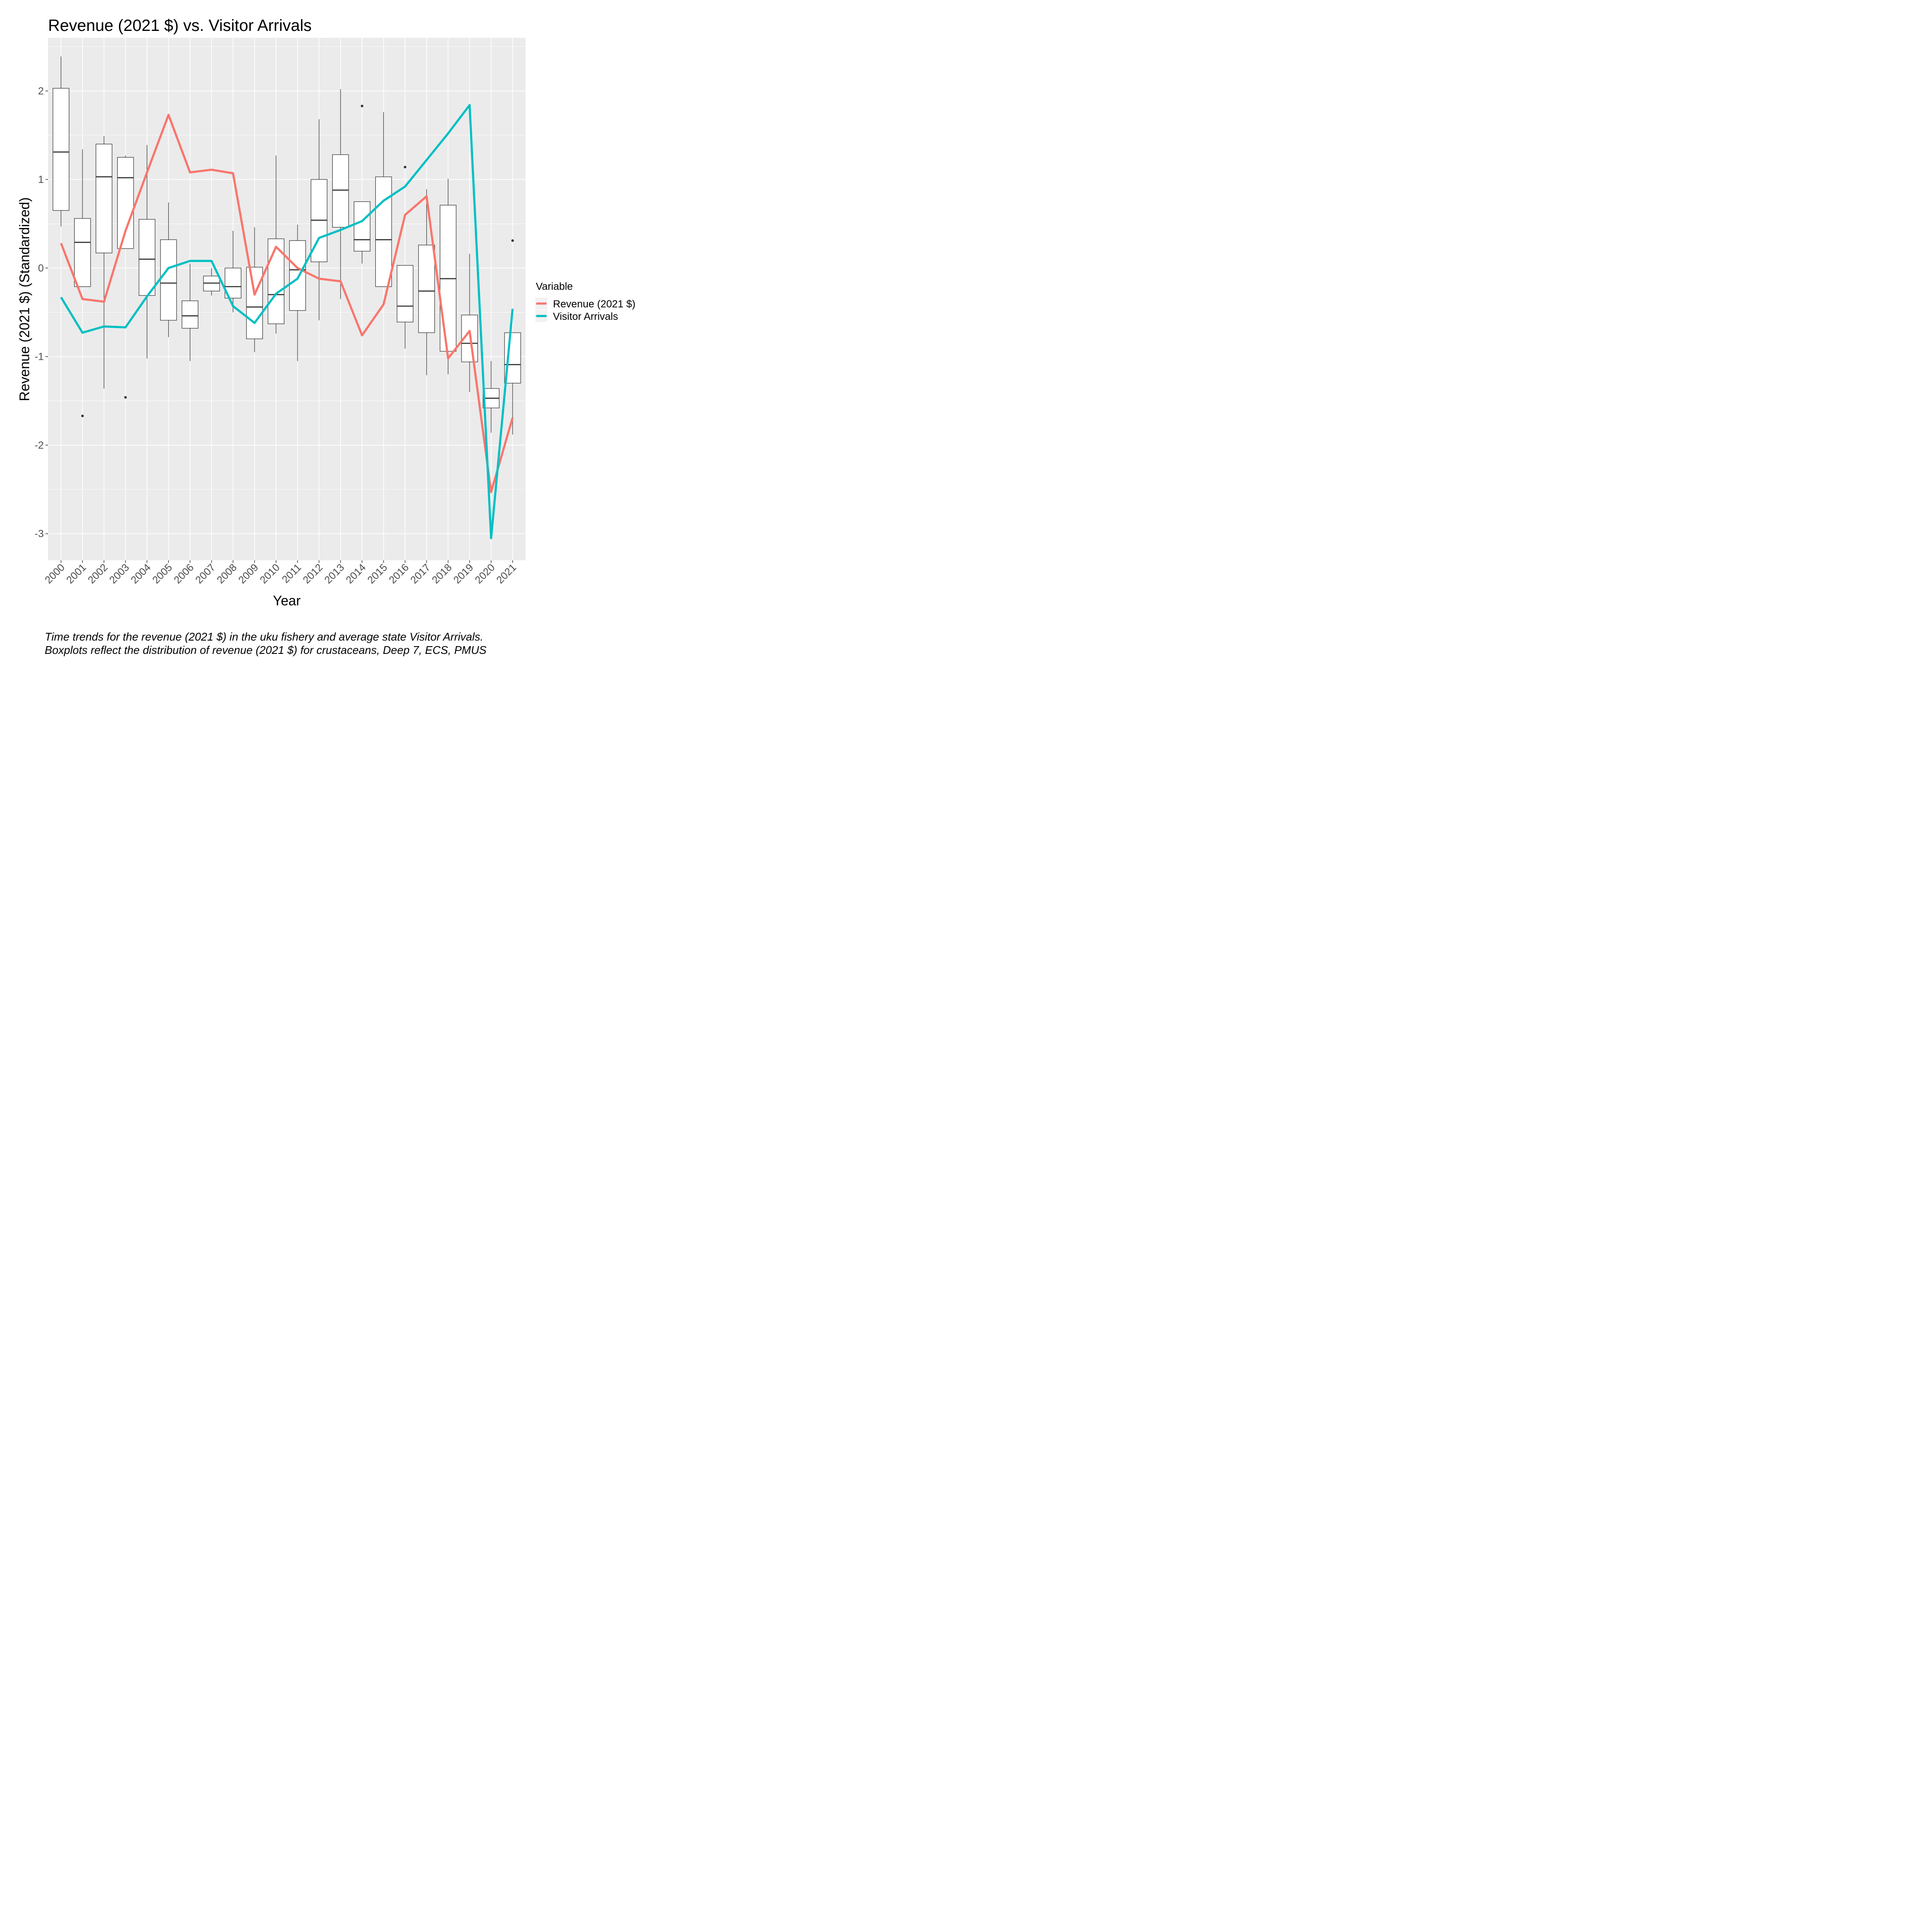 This screenshot has width=1932, height=1932. Describe the element at coordinates (485, 574) in the screenshot. I see `x-tick-label: 2020` at that location.